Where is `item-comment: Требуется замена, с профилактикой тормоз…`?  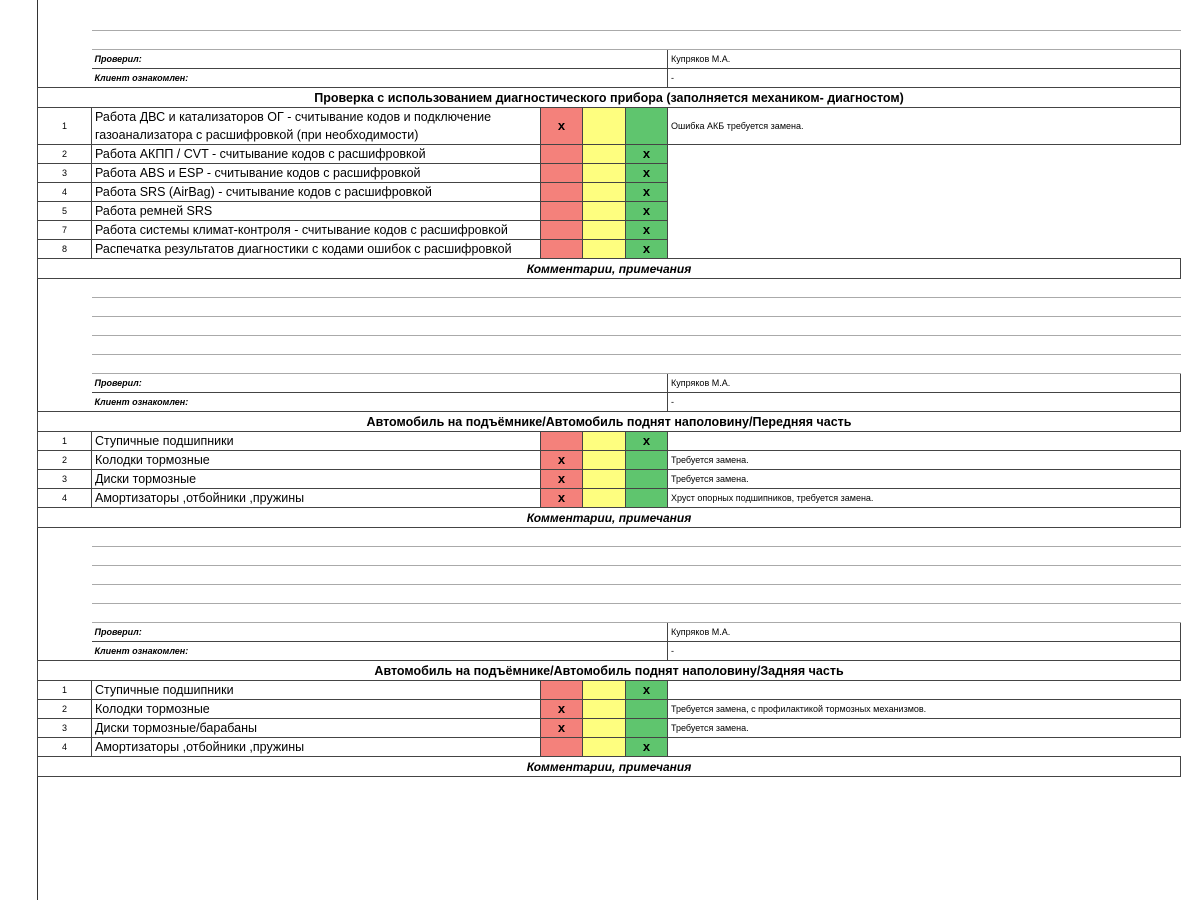
item-comment: Требуется замена, с профилактикой тормоз… is located at coordinates (924, 709).